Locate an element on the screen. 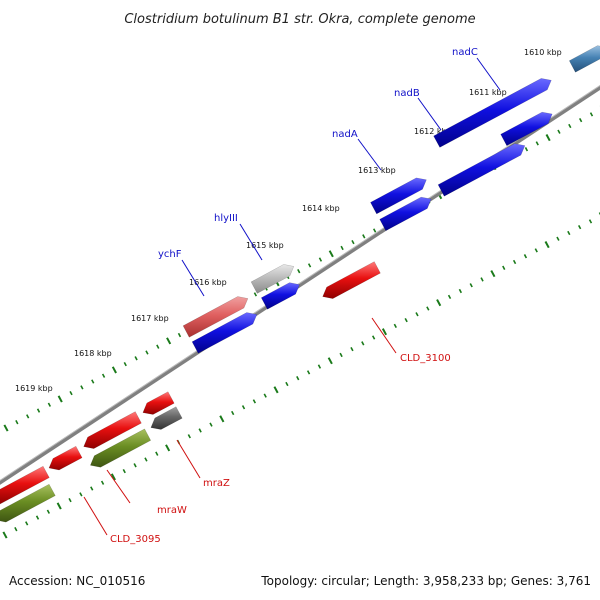  gene-mraW is located at coordinates (112, 430).